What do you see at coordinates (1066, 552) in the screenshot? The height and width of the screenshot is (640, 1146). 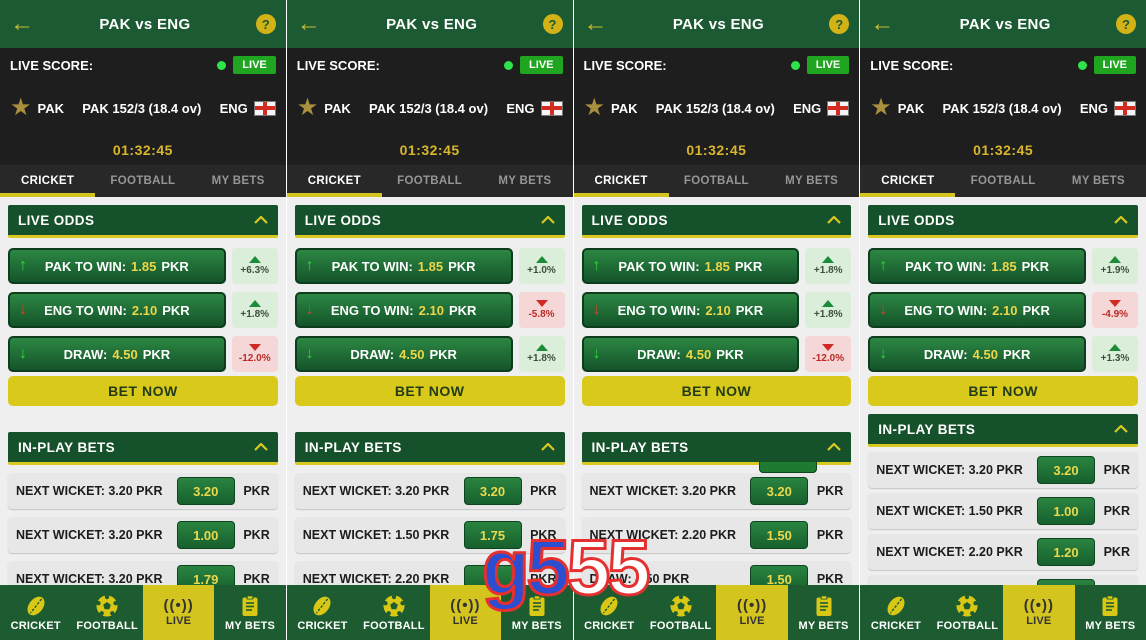 I see `inplay-odds-button: 1.20` at bounding box center [1066, 552].